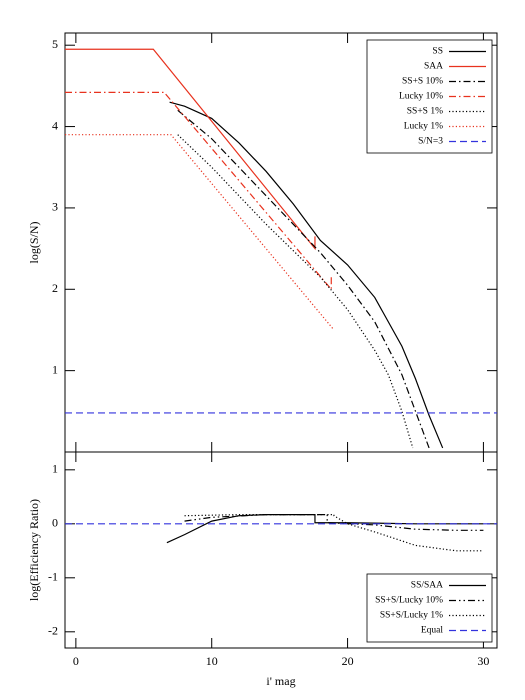  What do you see at coordinates (212, 661) in the screenshot?
I see `x-tick-label: 10` at bounding box center [212, 661].